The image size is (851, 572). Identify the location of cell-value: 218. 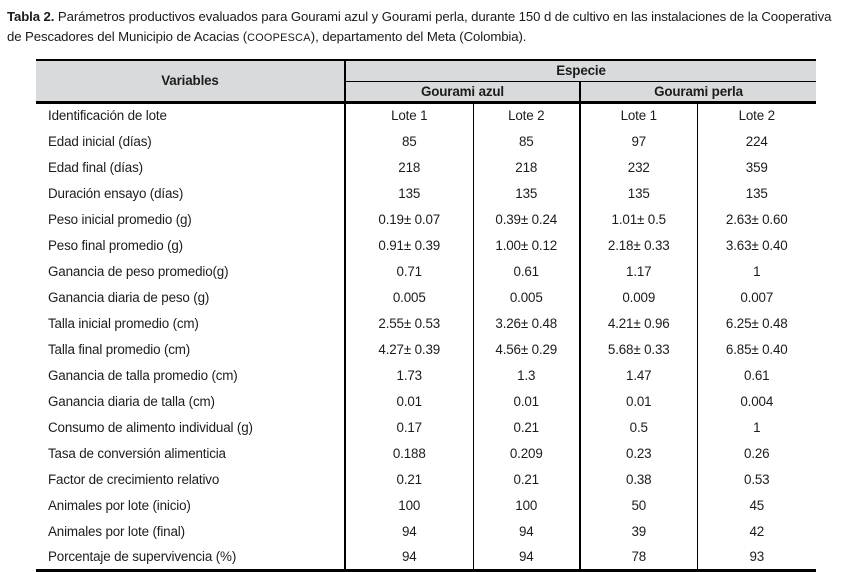
(409, 167).